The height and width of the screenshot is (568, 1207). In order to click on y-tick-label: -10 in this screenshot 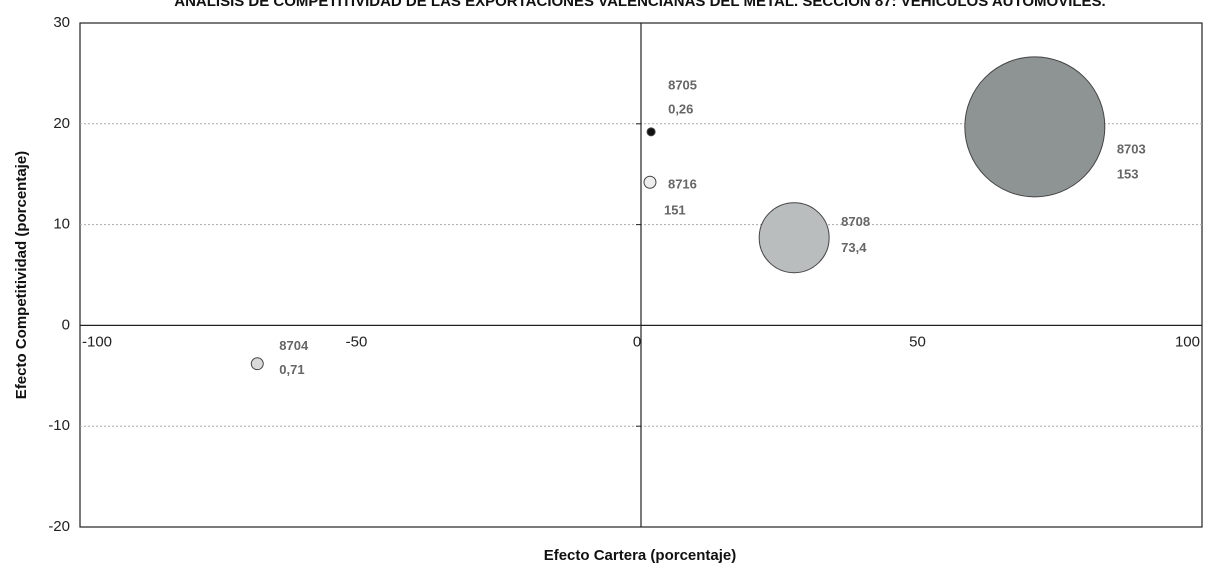, I will do `click(59, 425)`.